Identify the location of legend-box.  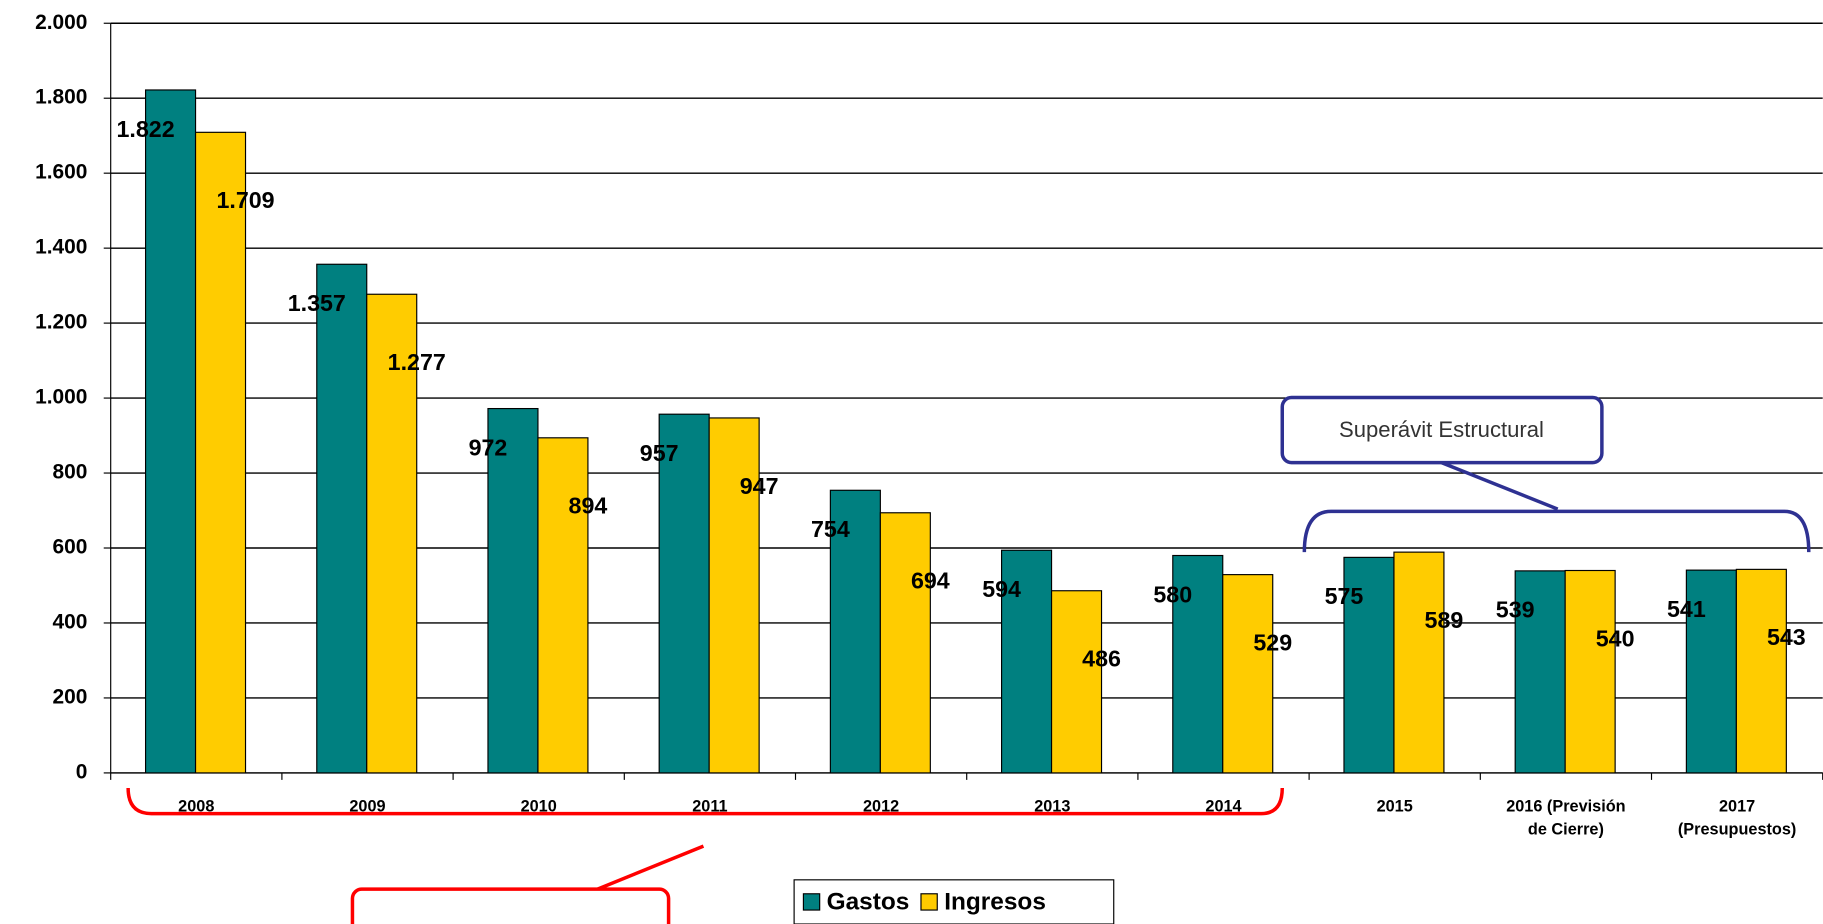
(954, 901).